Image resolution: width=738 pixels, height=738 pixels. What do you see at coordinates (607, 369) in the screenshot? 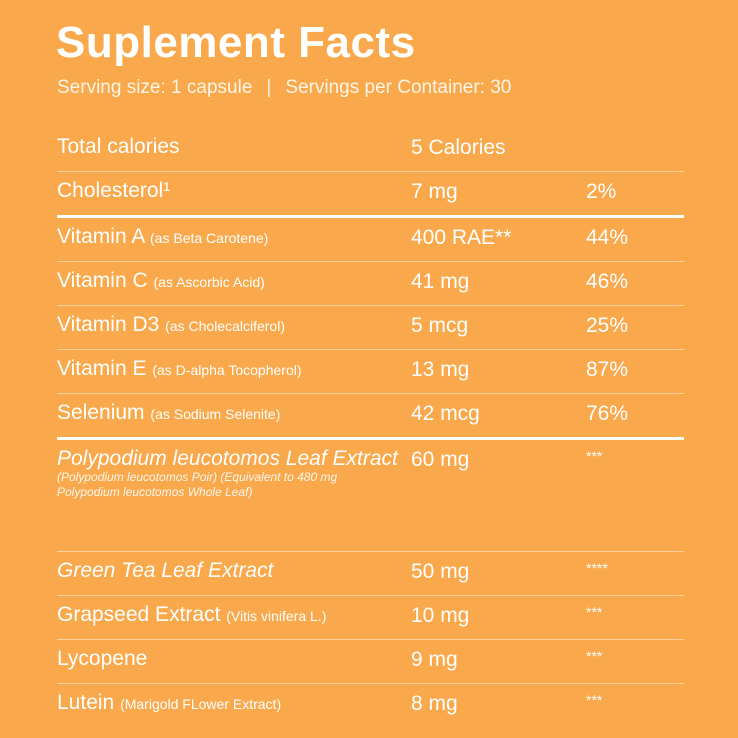
I see `daily-value: 87%` at bounding box center [607, 369].